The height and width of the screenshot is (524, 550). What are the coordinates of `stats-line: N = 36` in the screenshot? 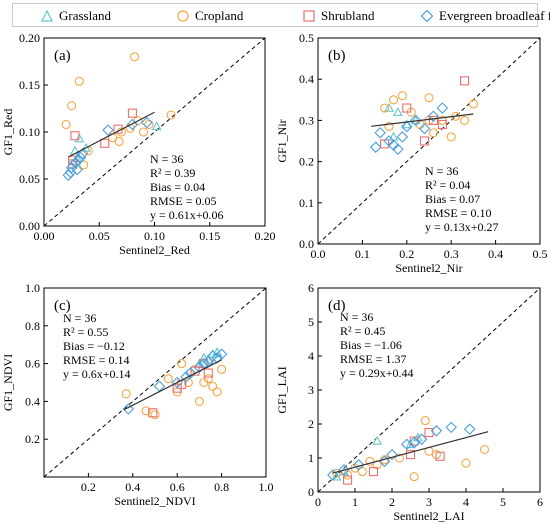 It's located at (356, 317).